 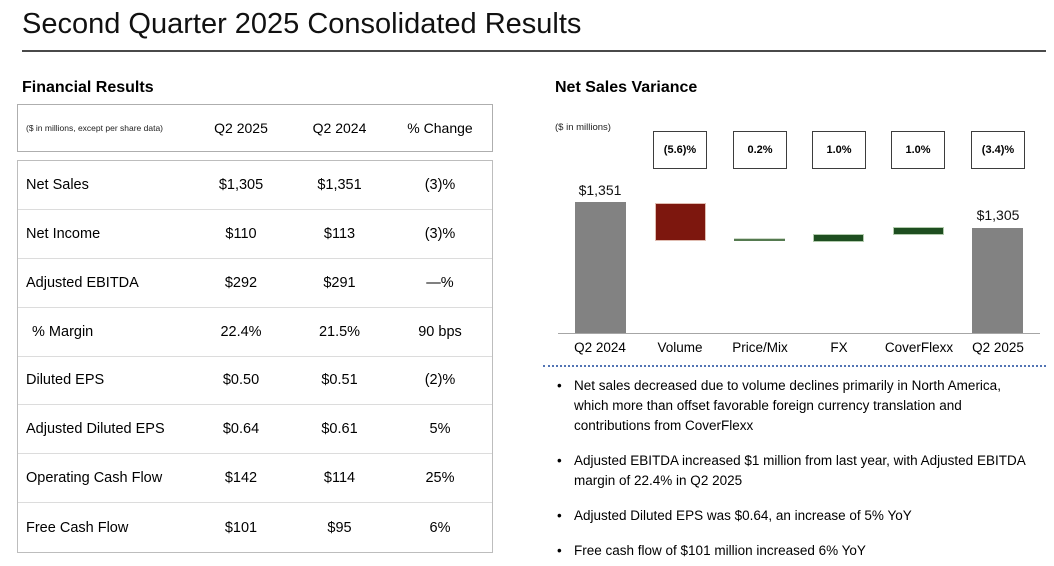 I want to click on pct-label-fx: 1.0%, so click(x=839, y=150).